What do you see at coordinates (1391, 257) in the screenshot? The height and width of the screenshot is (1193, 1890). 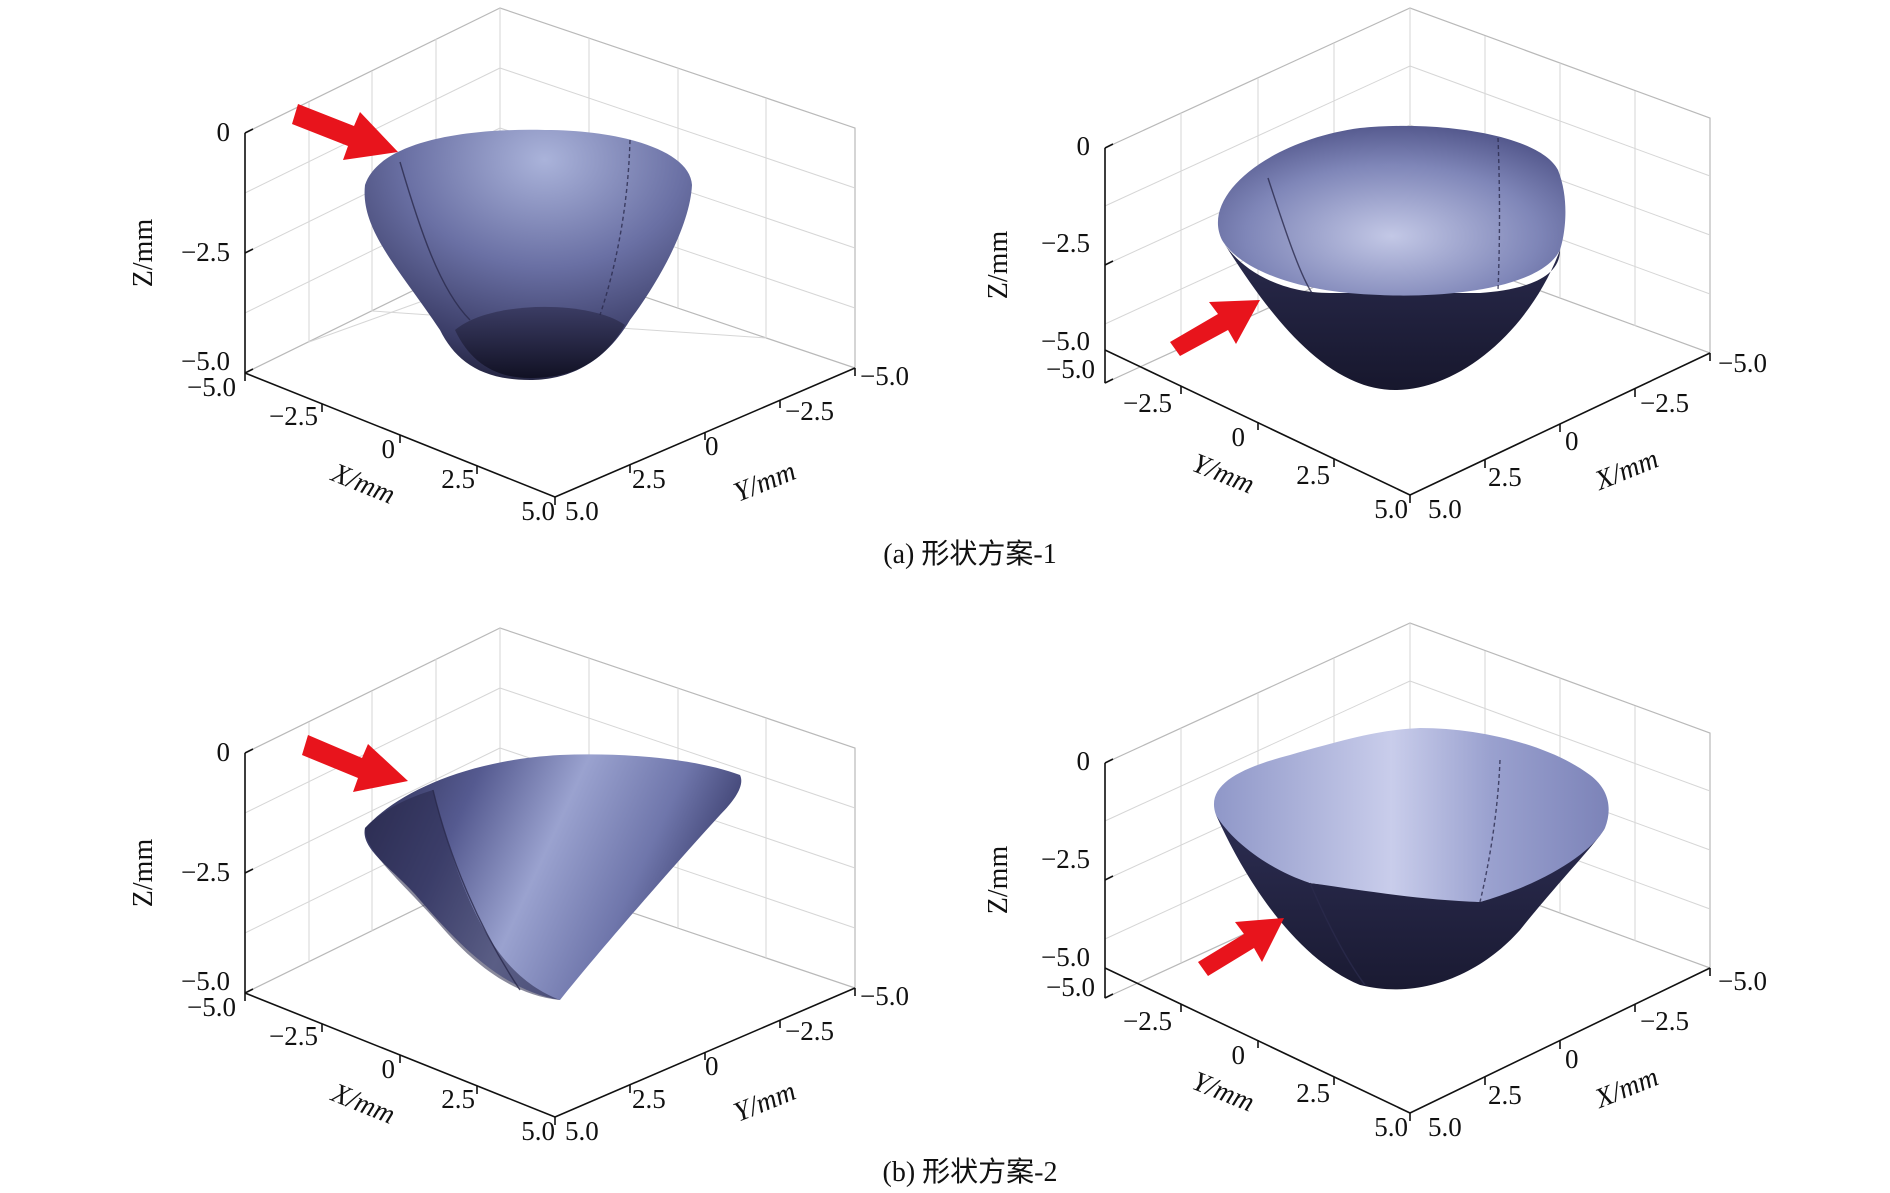 I see `surface-shape-1-rotated` at bounding box center [1391, 257].